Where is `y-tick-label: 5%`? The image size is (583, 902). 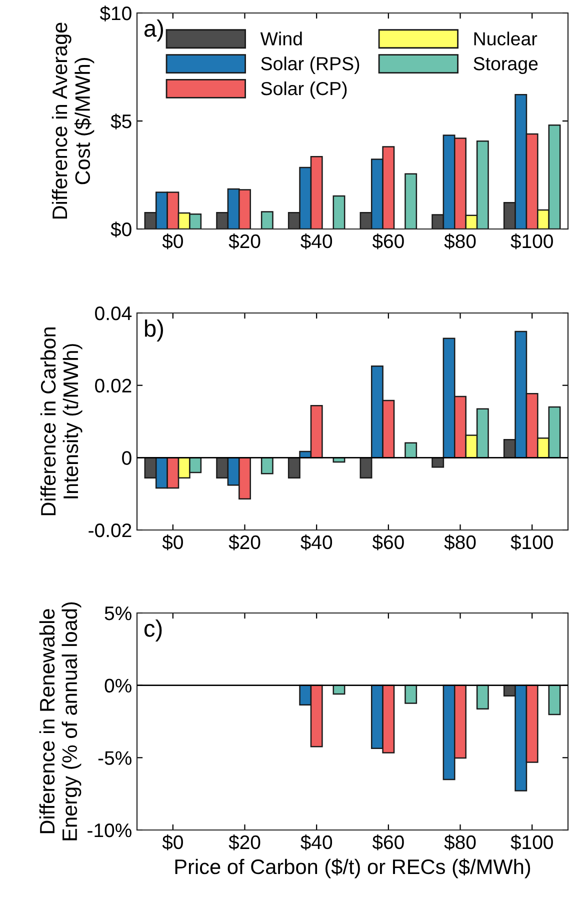 y-tick-label: 5% is located at coordinates (118, 613).